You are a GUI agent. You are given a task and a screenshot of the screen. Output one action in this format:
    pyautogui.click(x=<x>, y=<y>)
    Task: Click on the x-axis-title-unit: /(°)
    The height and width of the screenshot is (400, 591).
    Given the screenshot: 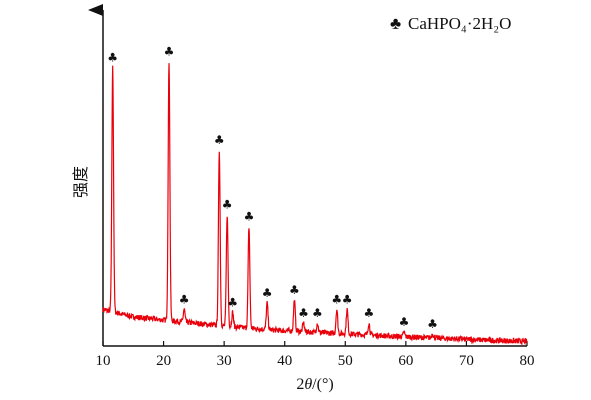 What is the action you would take?
    pyautogui.click(x=323, y=384)
    